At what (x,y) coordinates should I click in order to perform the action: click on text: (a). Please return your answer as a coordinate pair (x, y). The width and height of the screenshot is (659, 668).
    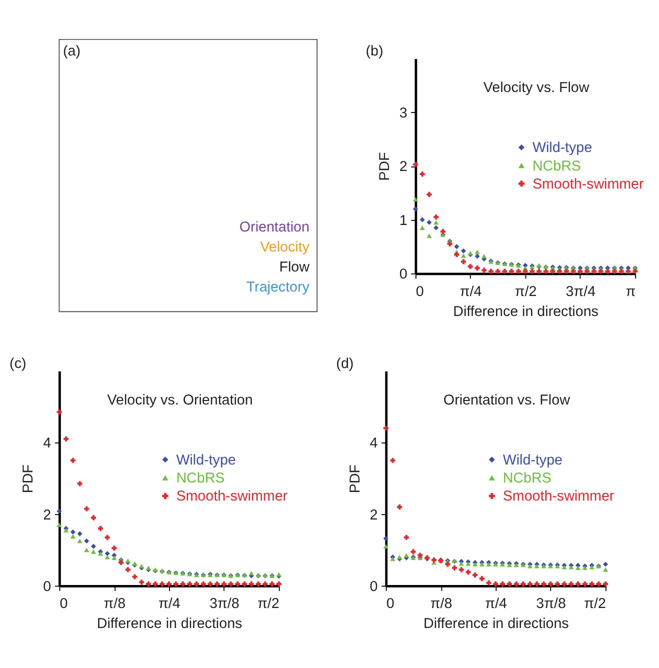
    Looking at the image, I should click on (72, 52).